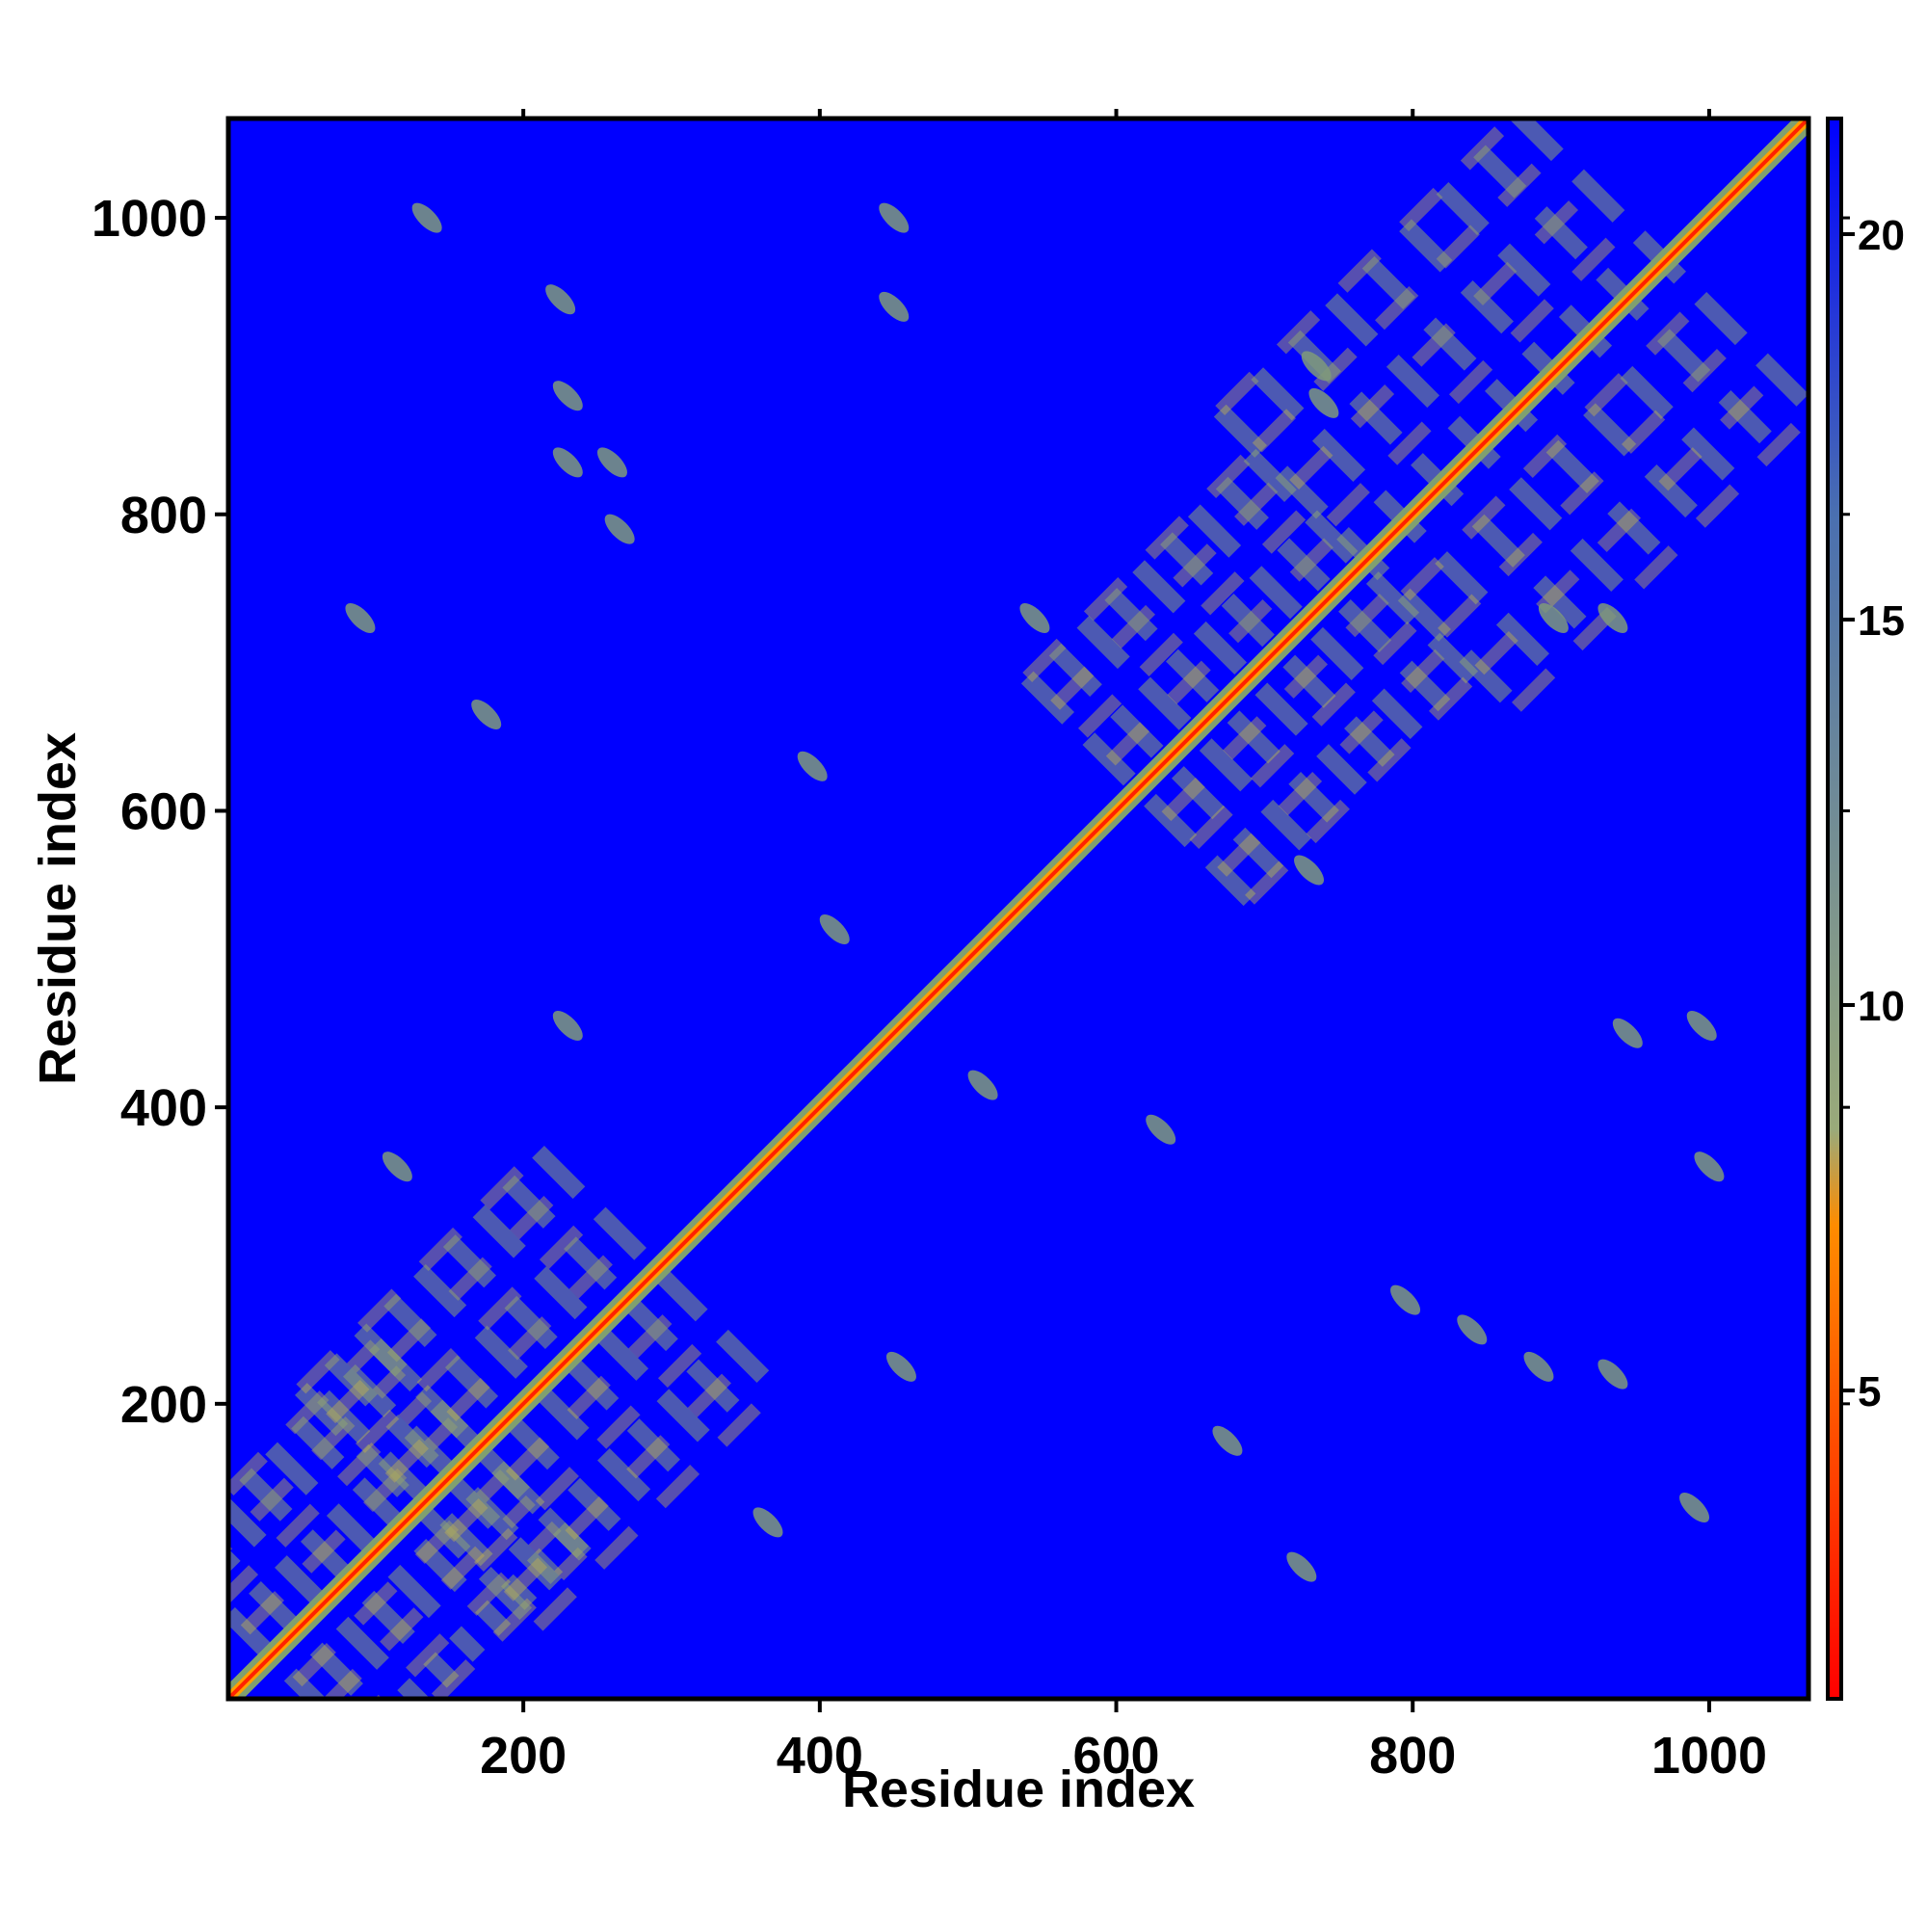  What do you see at coordinates (58, 908) in the screenshot?
I see `y-axis-label: Residue index` at bounding box center [58, 908].